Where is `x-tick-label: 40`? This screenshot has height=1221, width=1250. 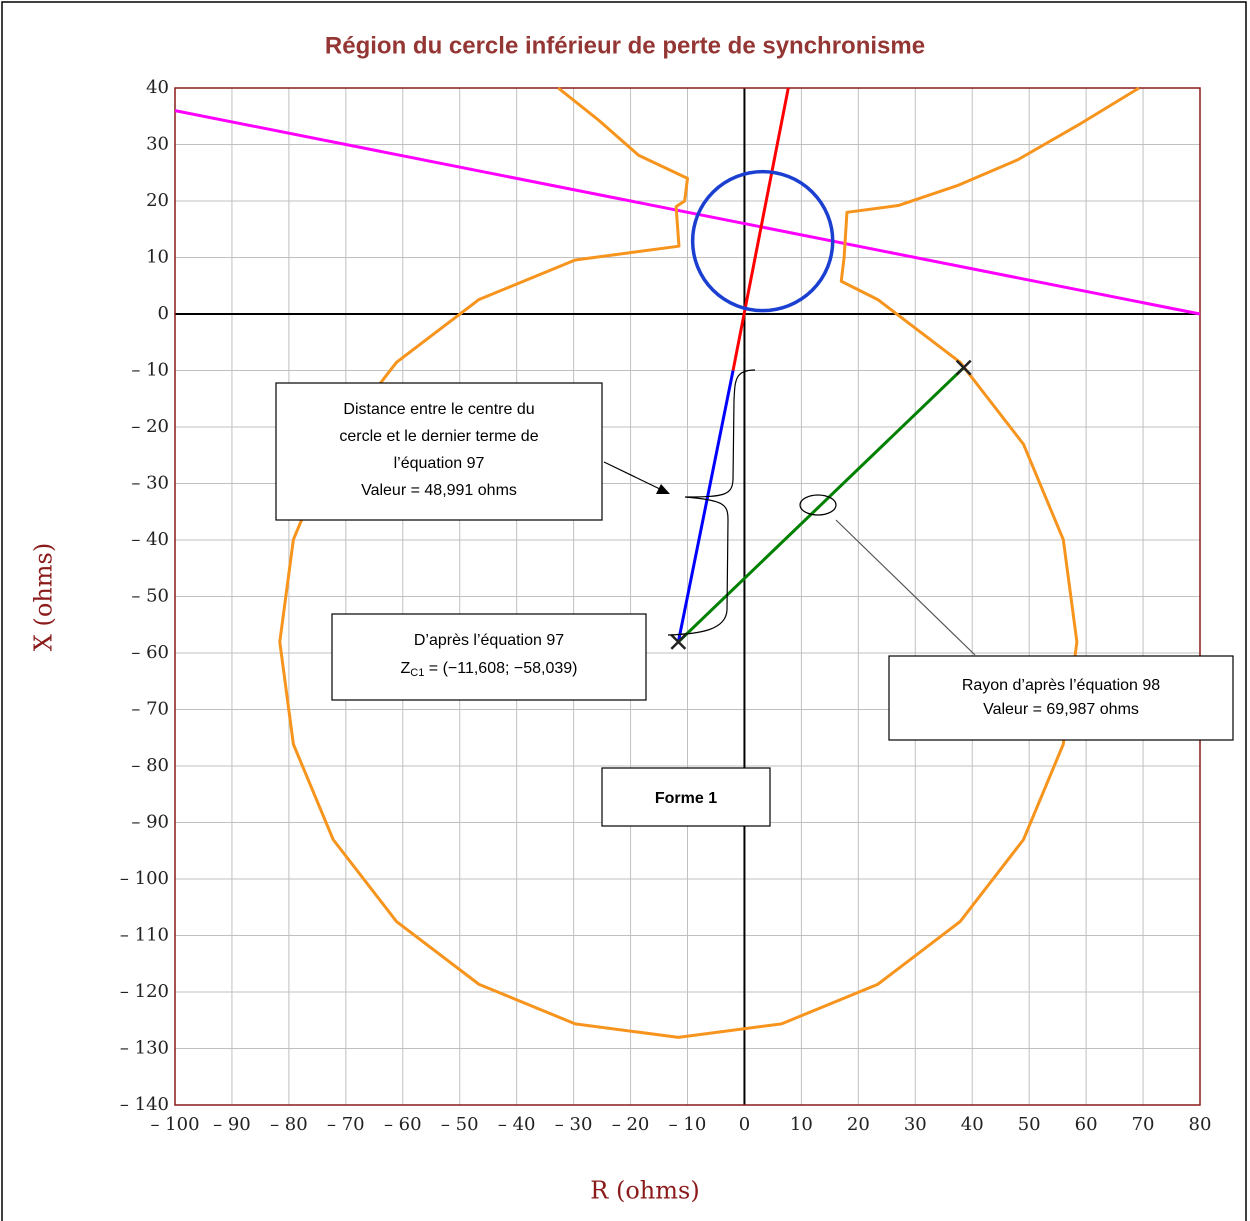
x-tick-label: 40 is located at coordinates (972, 1124).